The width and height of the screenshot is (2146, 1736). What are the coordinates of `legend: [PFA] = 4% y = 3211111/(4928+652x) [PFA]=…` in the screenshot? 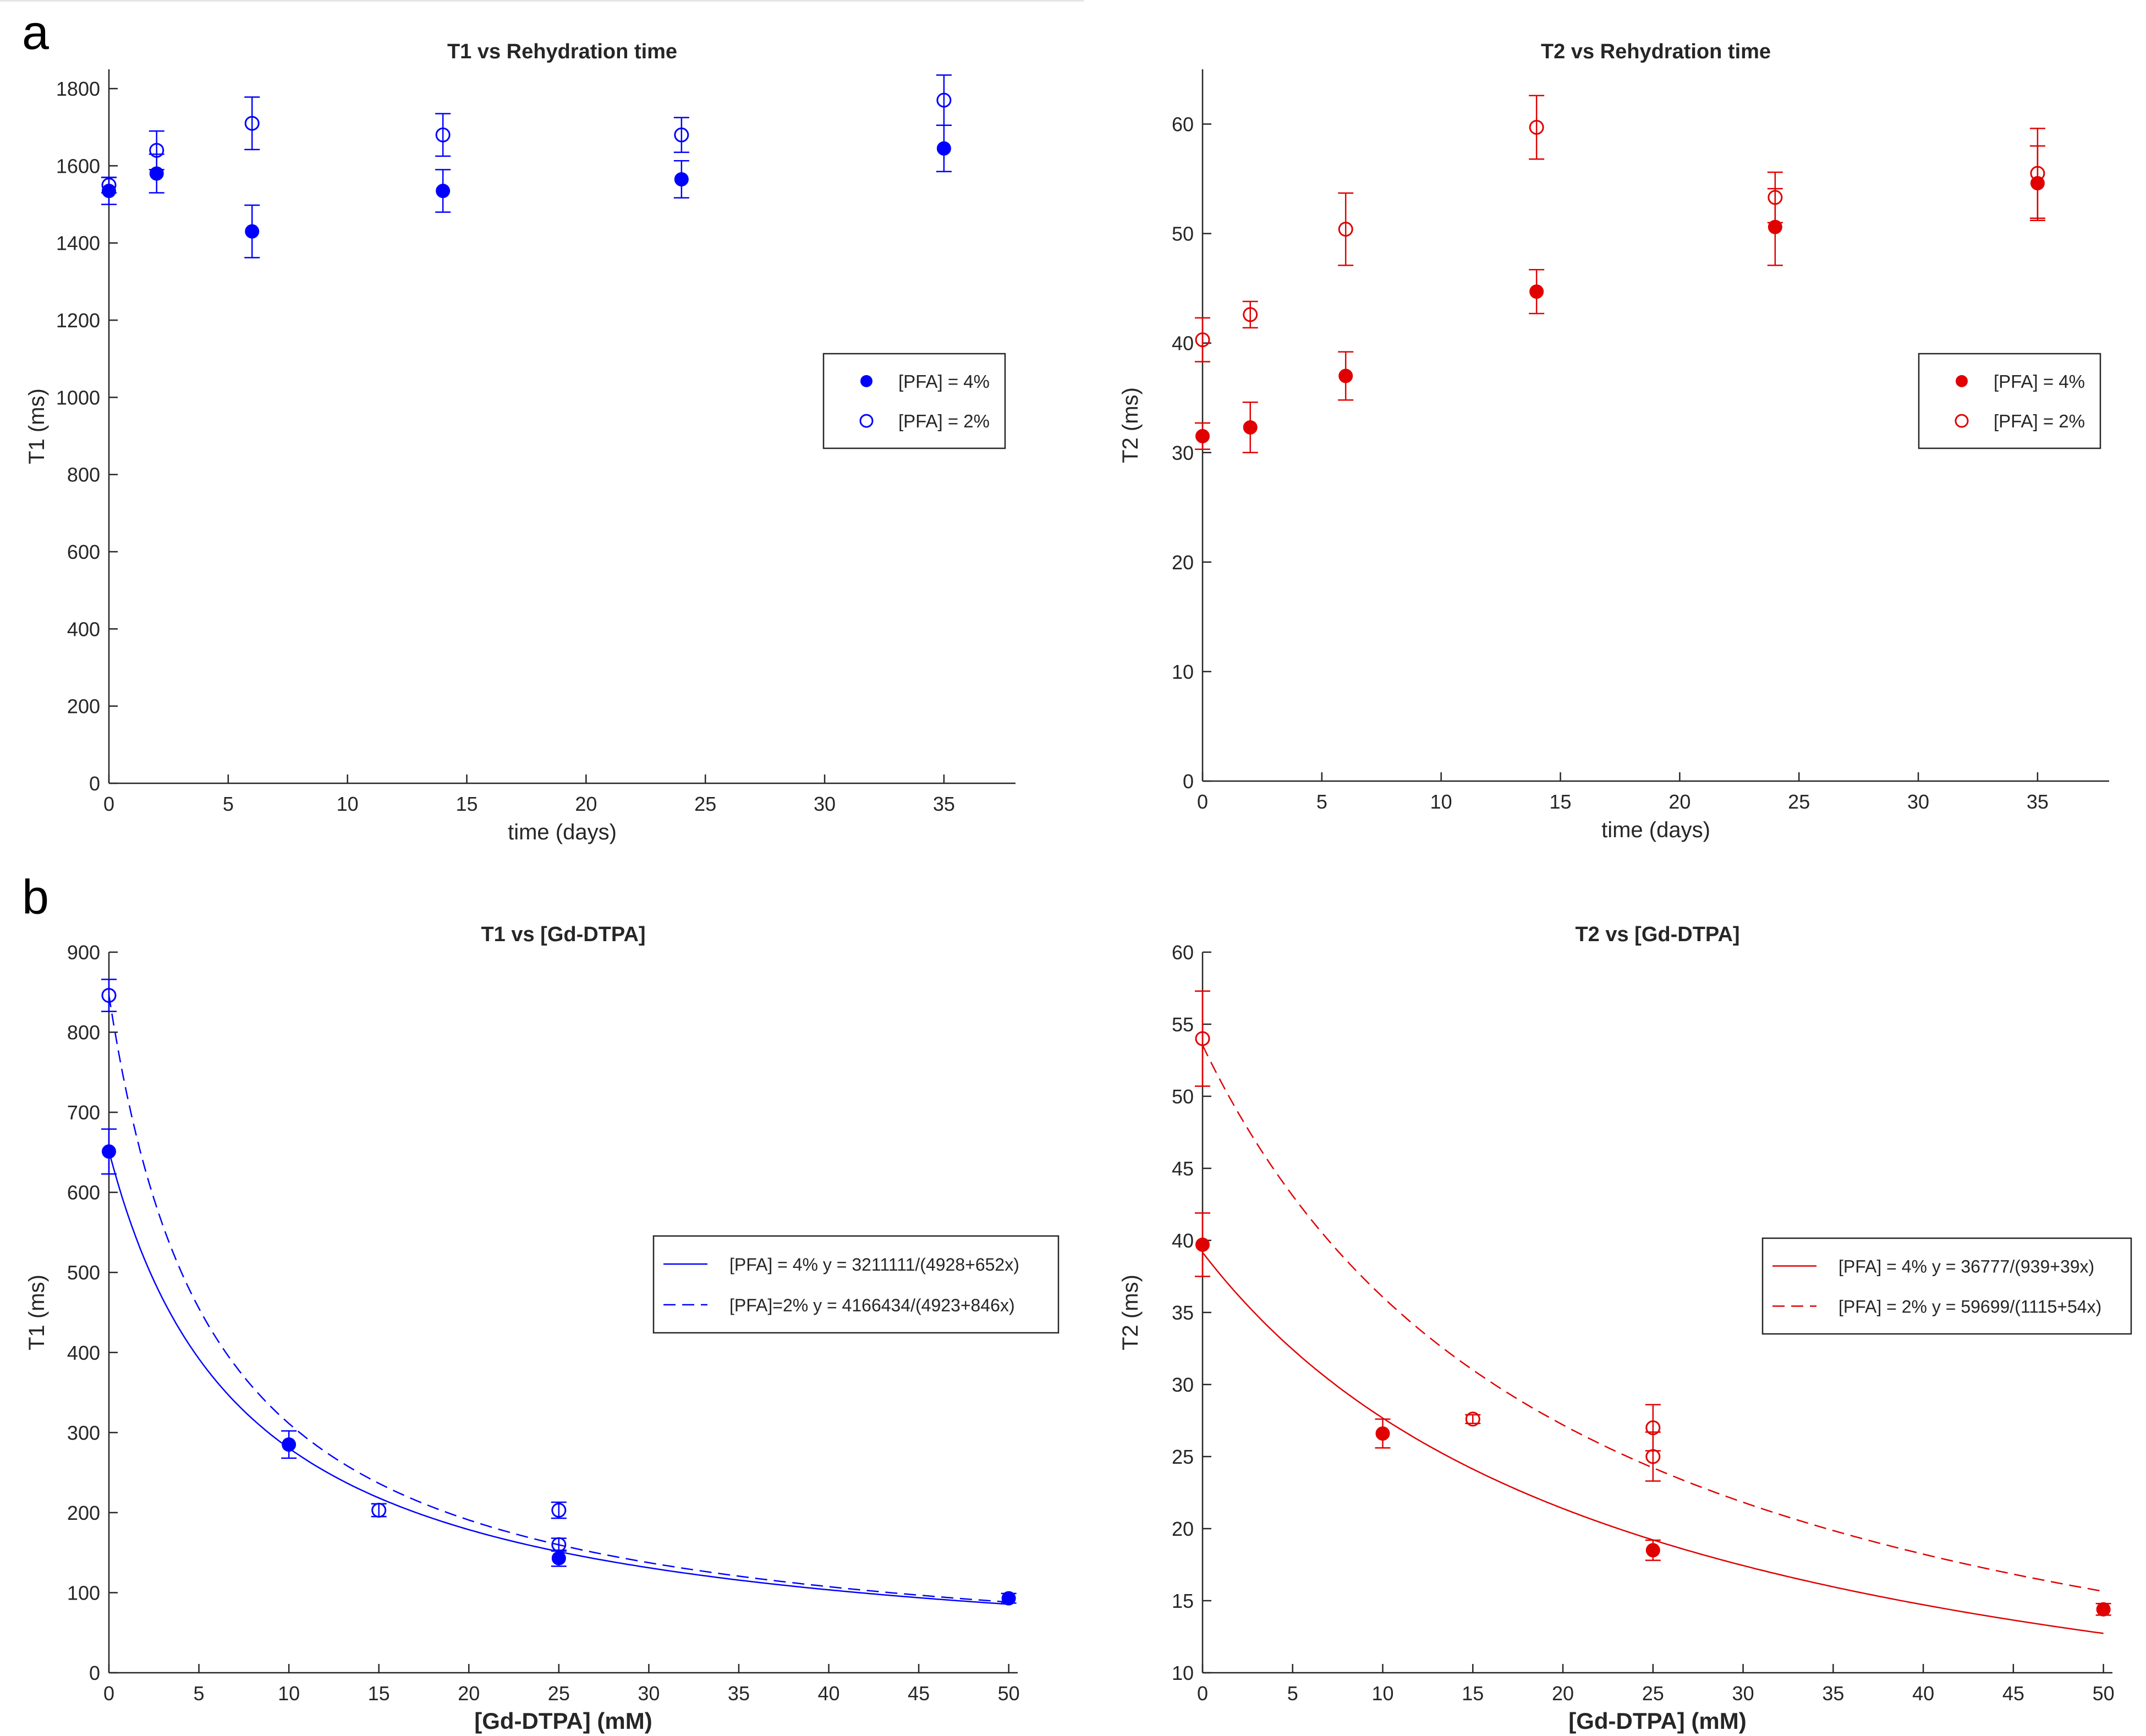 It's located at (856, 1284).